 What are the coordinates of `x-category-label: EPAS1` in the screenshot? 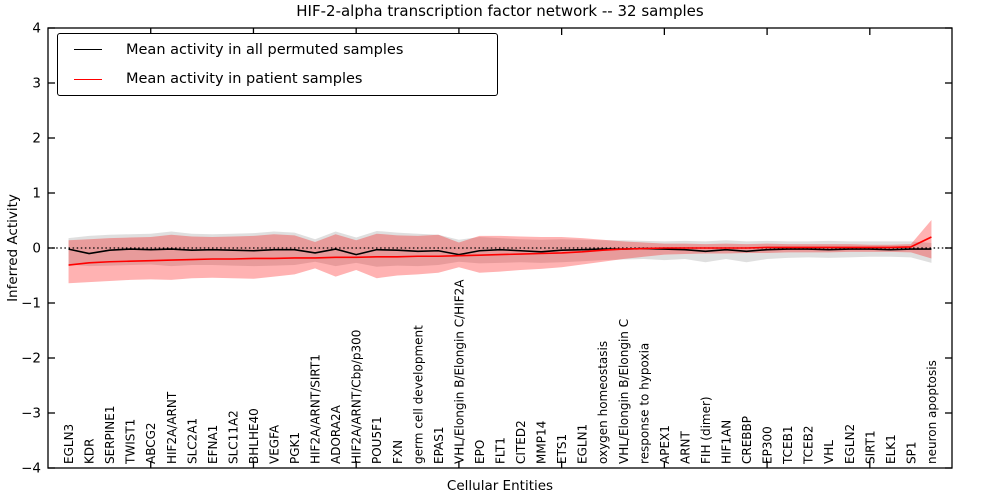 It's located at (439, 445).